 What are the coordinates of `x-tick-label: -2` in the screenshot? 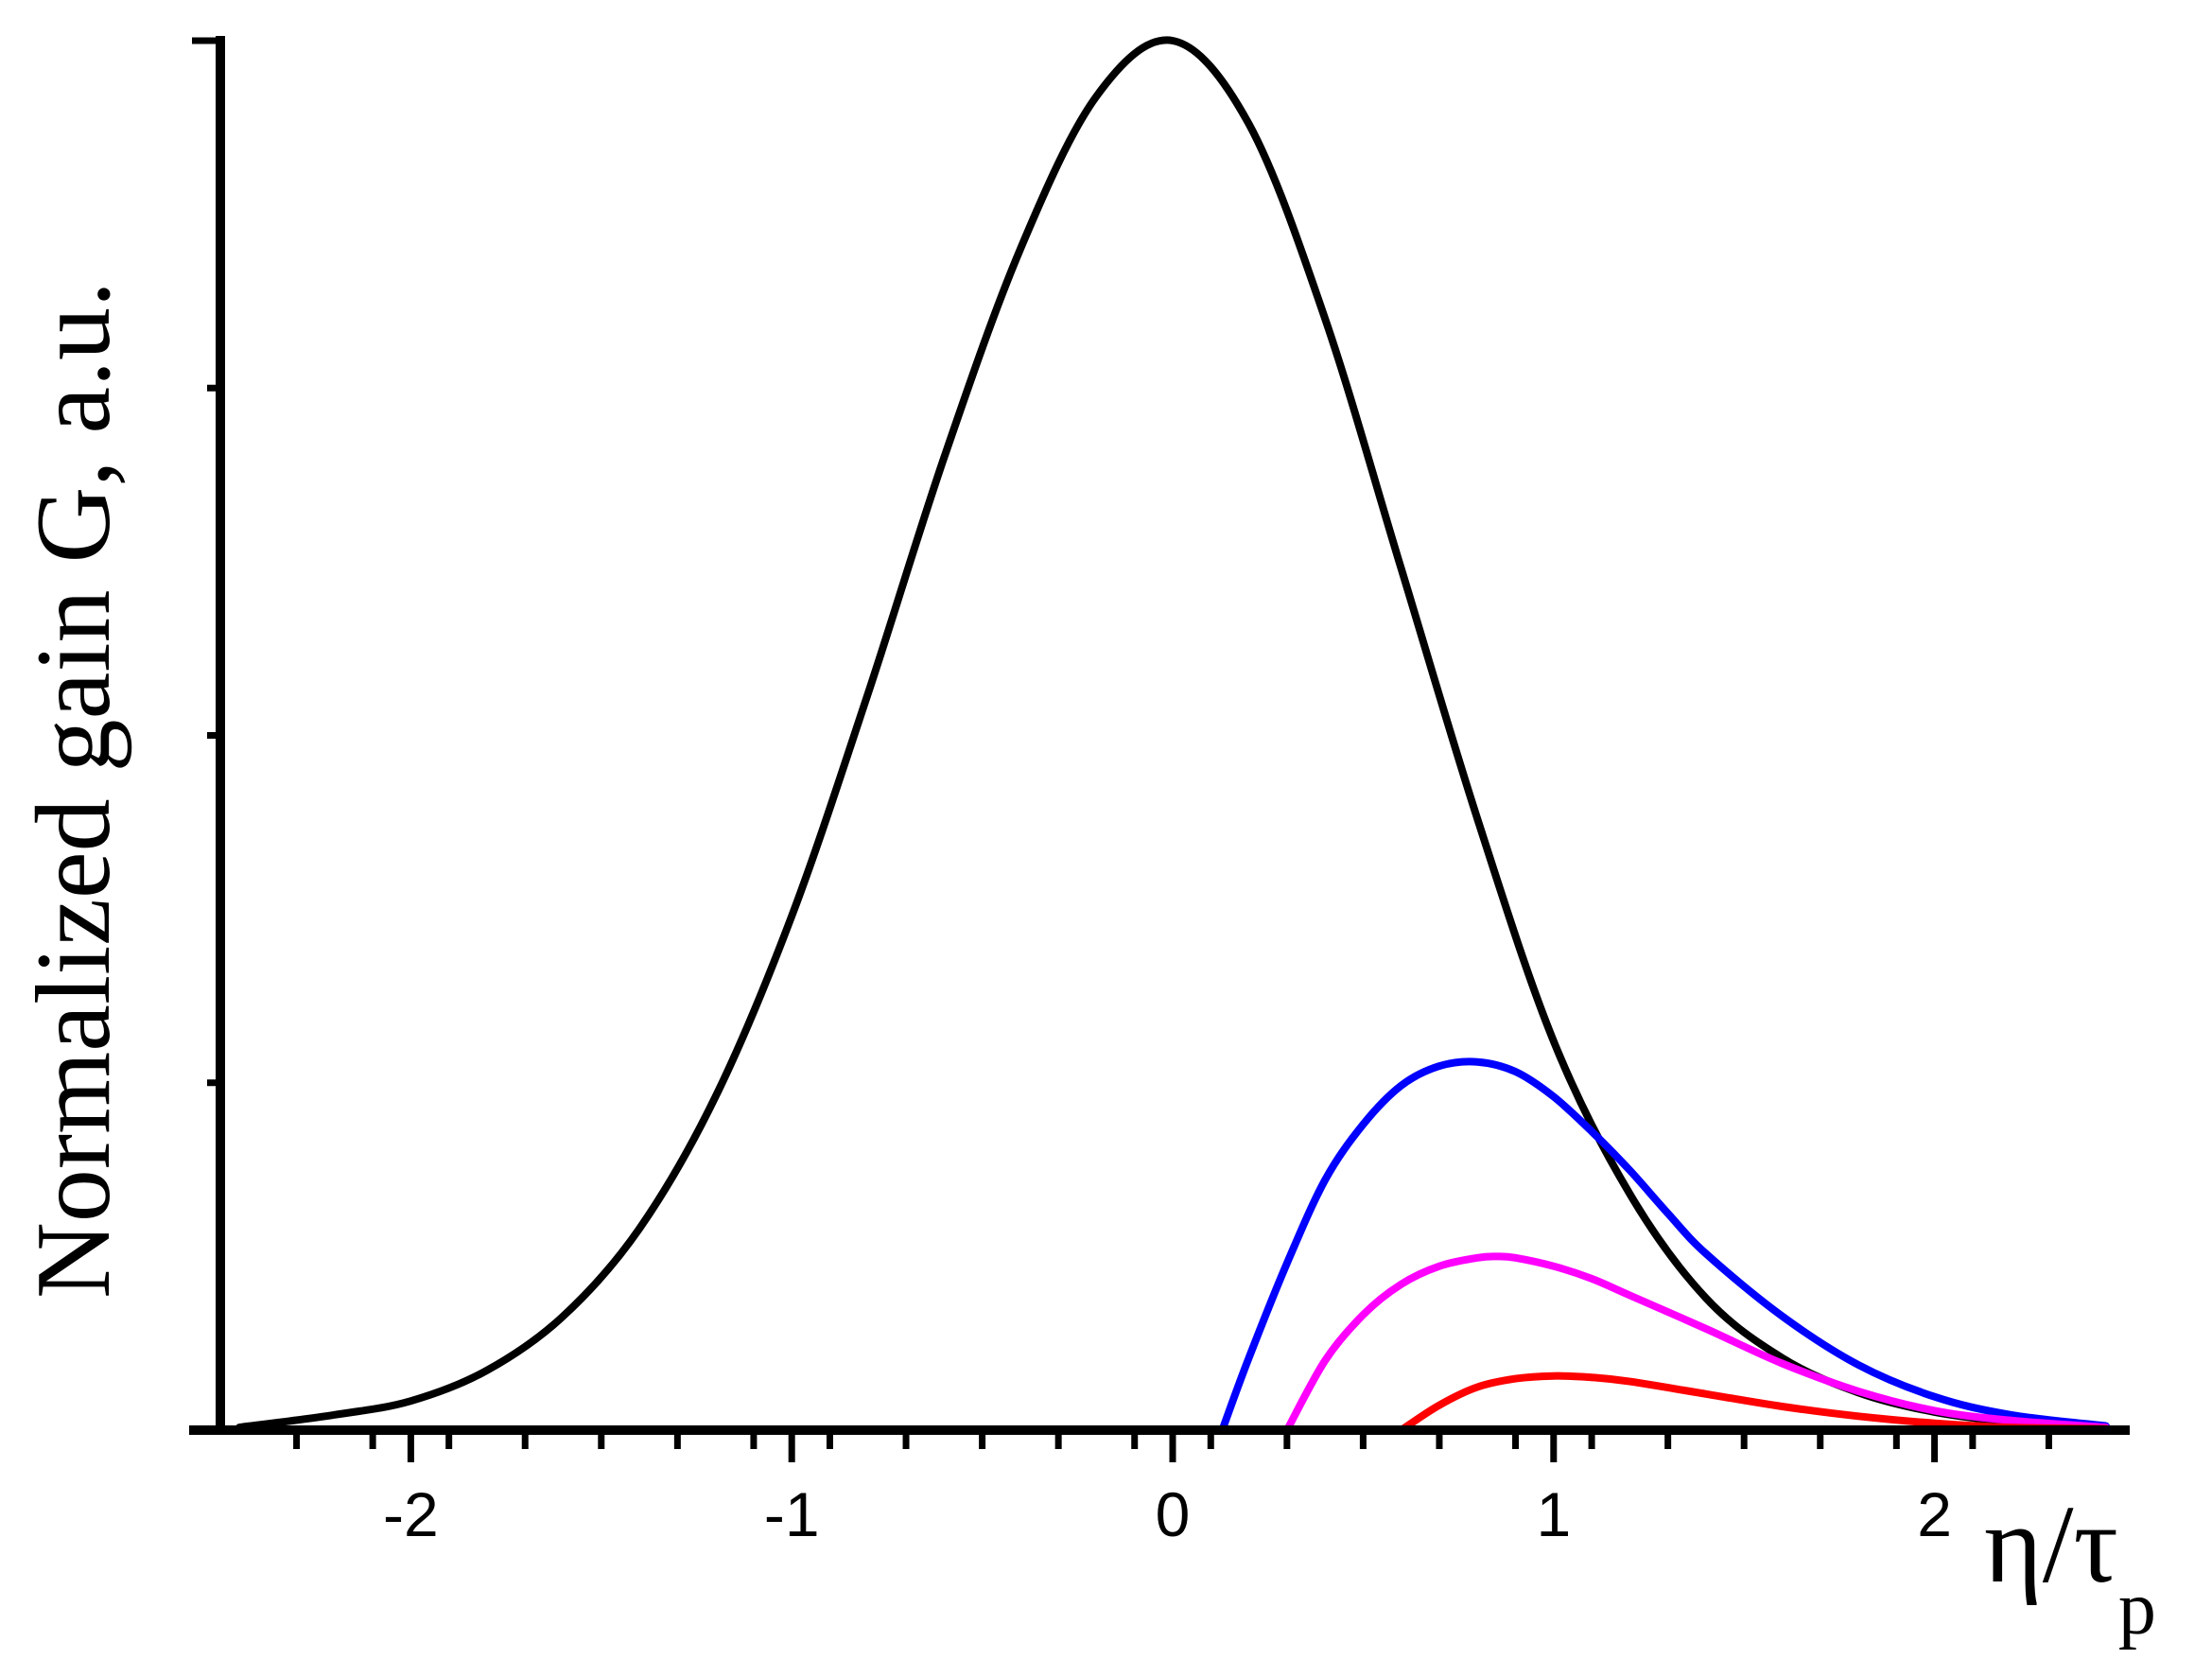 It's located at (411, 1514).